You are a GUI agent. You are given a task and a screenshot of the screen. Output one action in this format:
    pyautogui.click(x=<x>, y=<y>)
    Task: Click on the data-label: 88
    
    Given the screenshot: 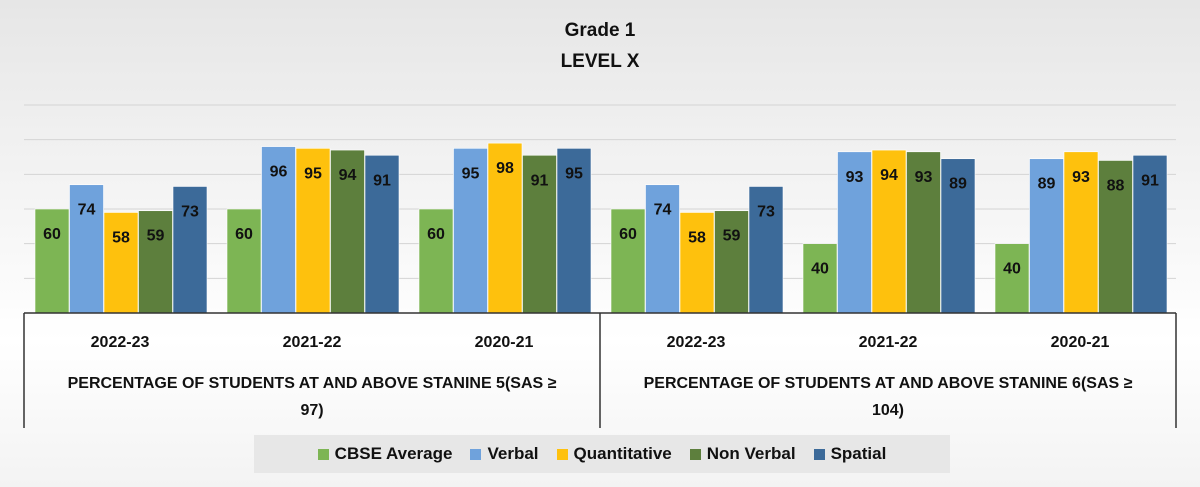 What is the action you would take?
    pyautogui.click(x=1116, y=185)
    